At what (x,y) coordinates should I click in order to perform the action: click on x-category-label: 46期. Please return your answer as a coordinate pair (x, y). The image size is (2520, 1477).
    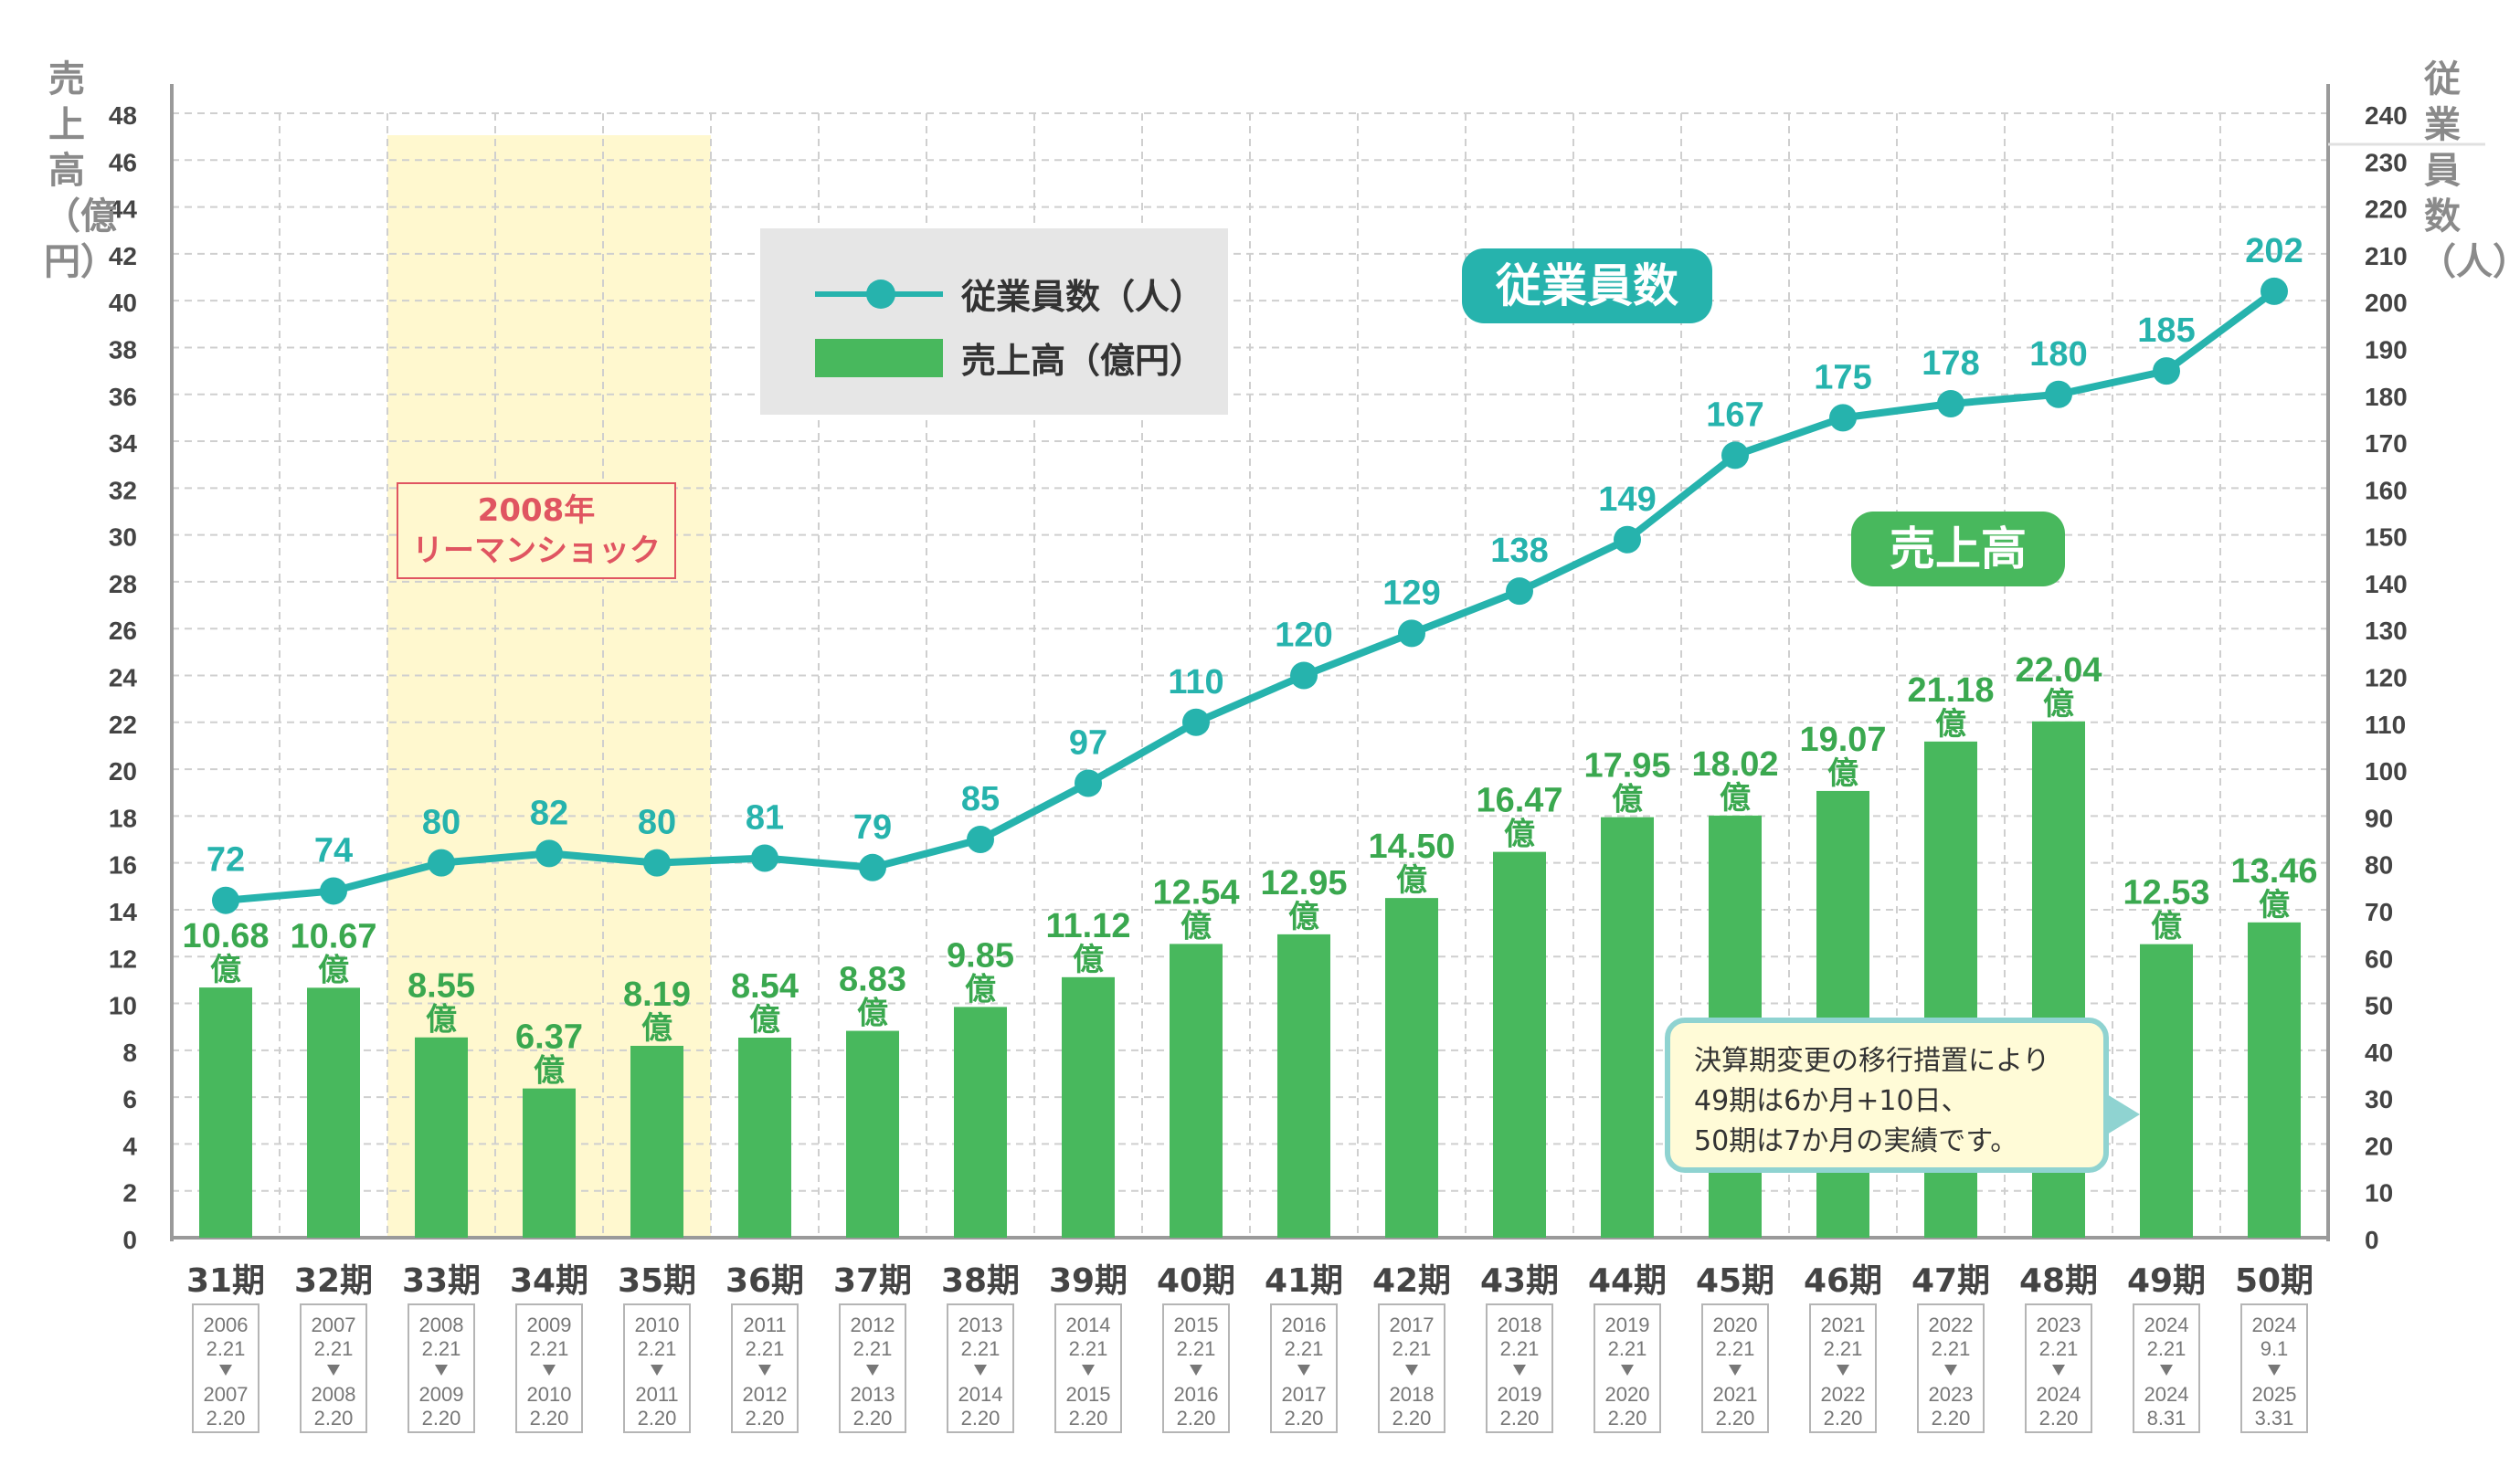
    Looking at the image, I should click on (1843, 1281).